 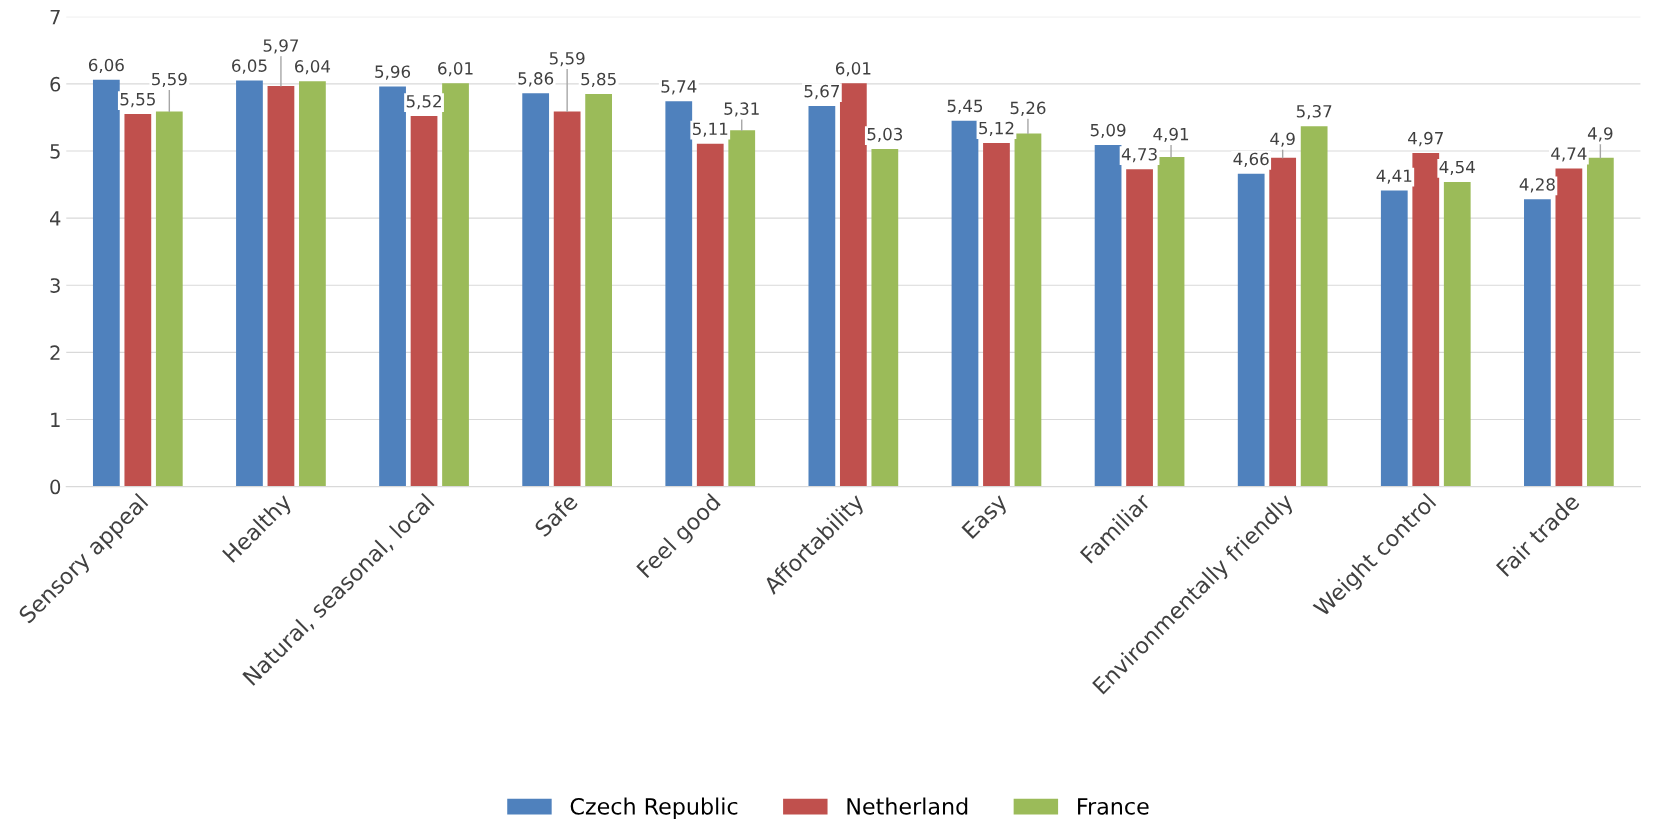 What do you see at coordinates (536, 79) in the screenshot?
I see `data-label: 5,86` at bounding box center [536, 79].